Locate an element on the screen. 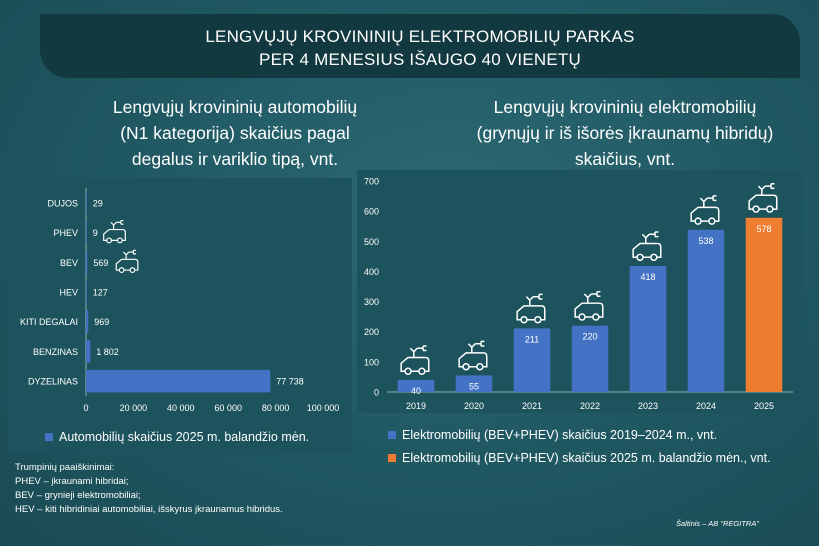 The width and height of the screenshot is (819, 546). source-note: Šaltinis – AB "REGITRA" is located at coordinates (717, 523).